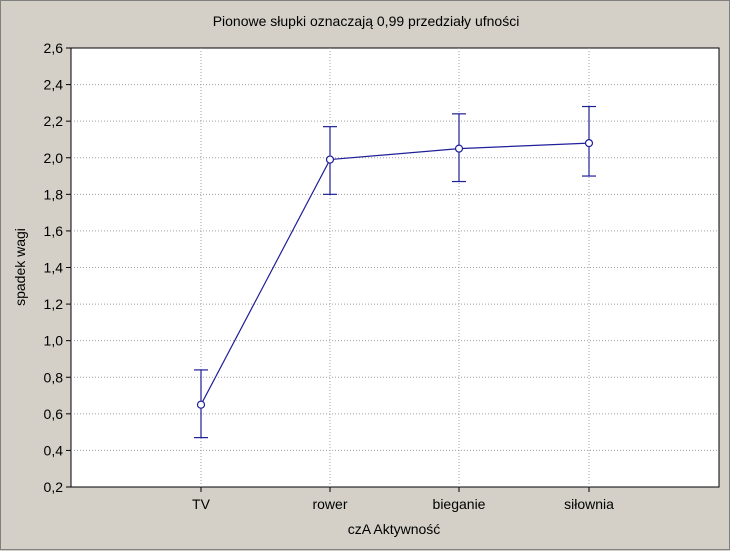  What do you see at coordinates (54, 121) in the screenshot?
I see `y-tick-label: 2,2` at bounding box center [54, 121].